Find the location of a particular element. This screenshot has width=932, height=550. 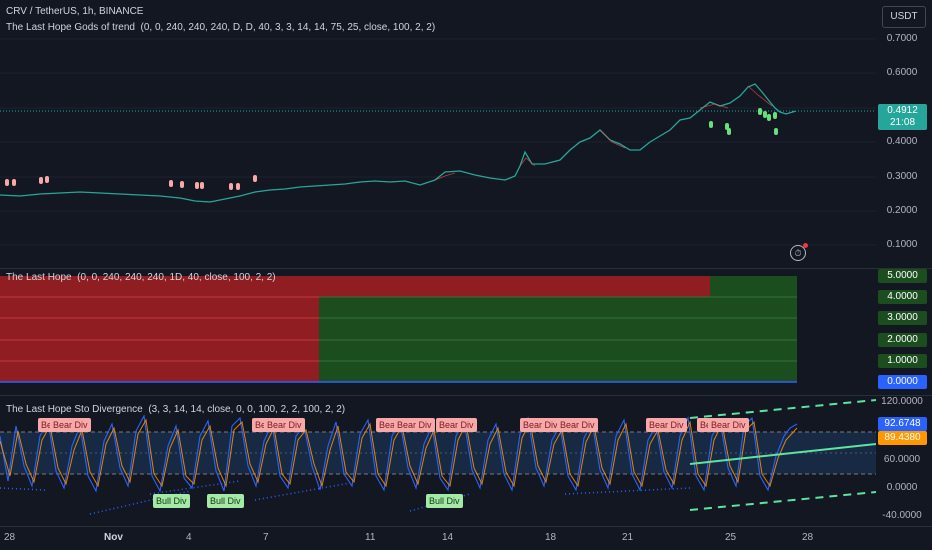

zone-tick: 5.0000 is located at coordinates (902, 276).